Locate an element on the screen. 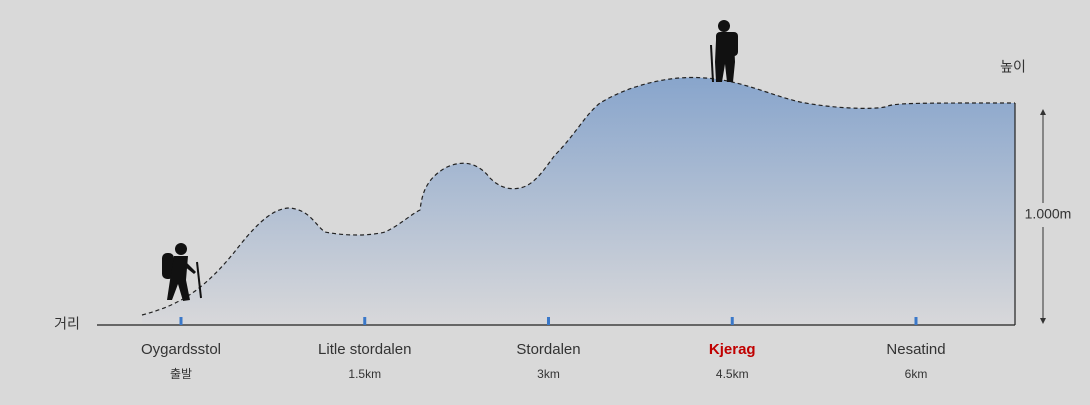 This screenshot has width=1090, height=405. height-label: 1.000m is located at coordinates (1048, 214).